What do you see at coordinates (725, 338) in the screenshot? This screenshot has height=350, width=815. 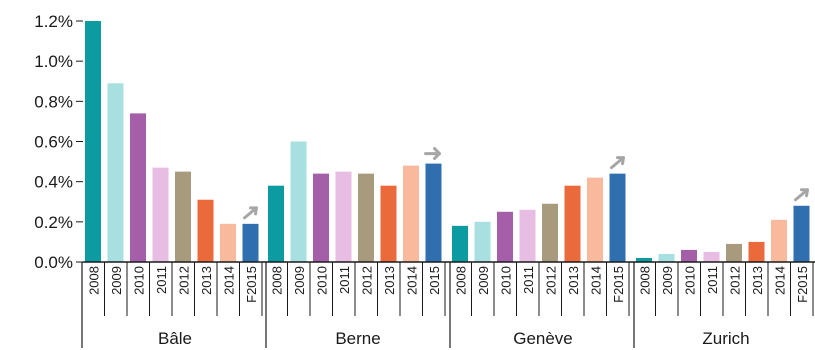 I see `group-label: Zurich` at bounding box center [725, 338].